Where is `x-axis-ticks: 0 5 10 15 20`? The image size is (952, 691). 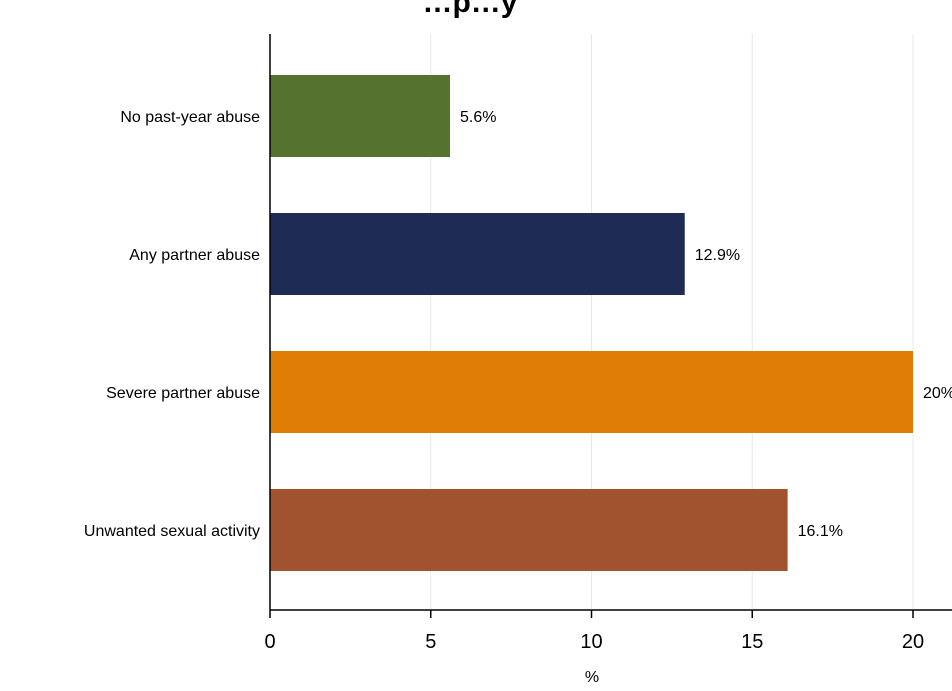
x-axis-ticks: 0 5 10 15 20 is located at coordinates (594, 631).